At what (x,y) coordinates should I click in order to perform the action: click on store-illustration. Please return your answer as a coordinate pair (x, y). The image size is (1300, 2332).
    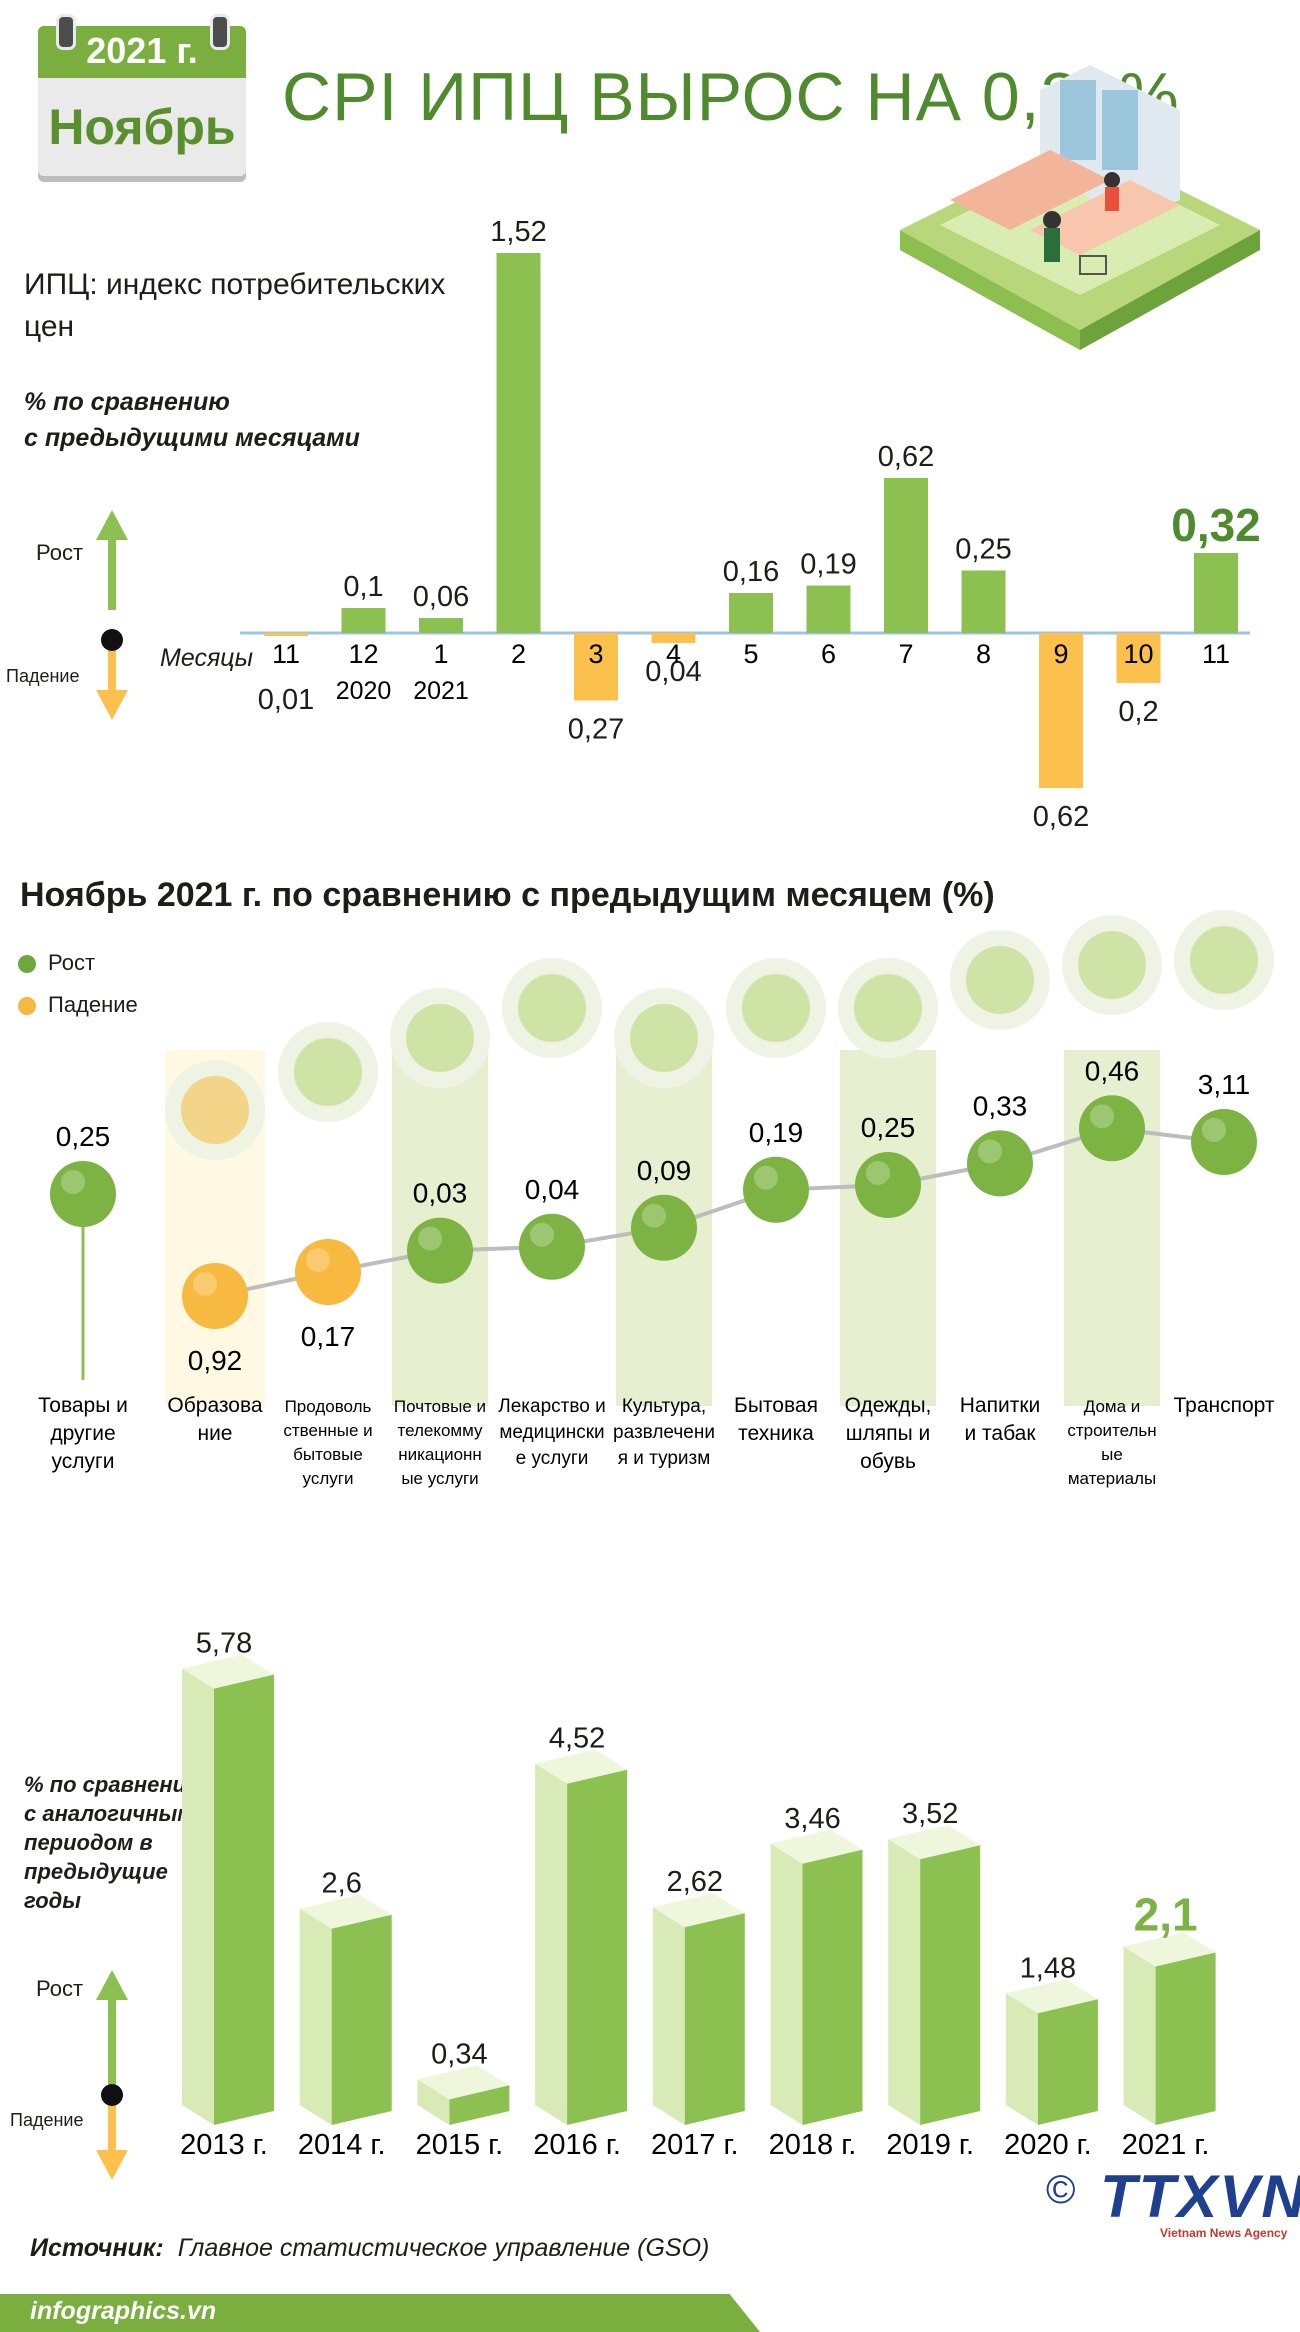
    Looking at the image, I should click on (1080, 207).